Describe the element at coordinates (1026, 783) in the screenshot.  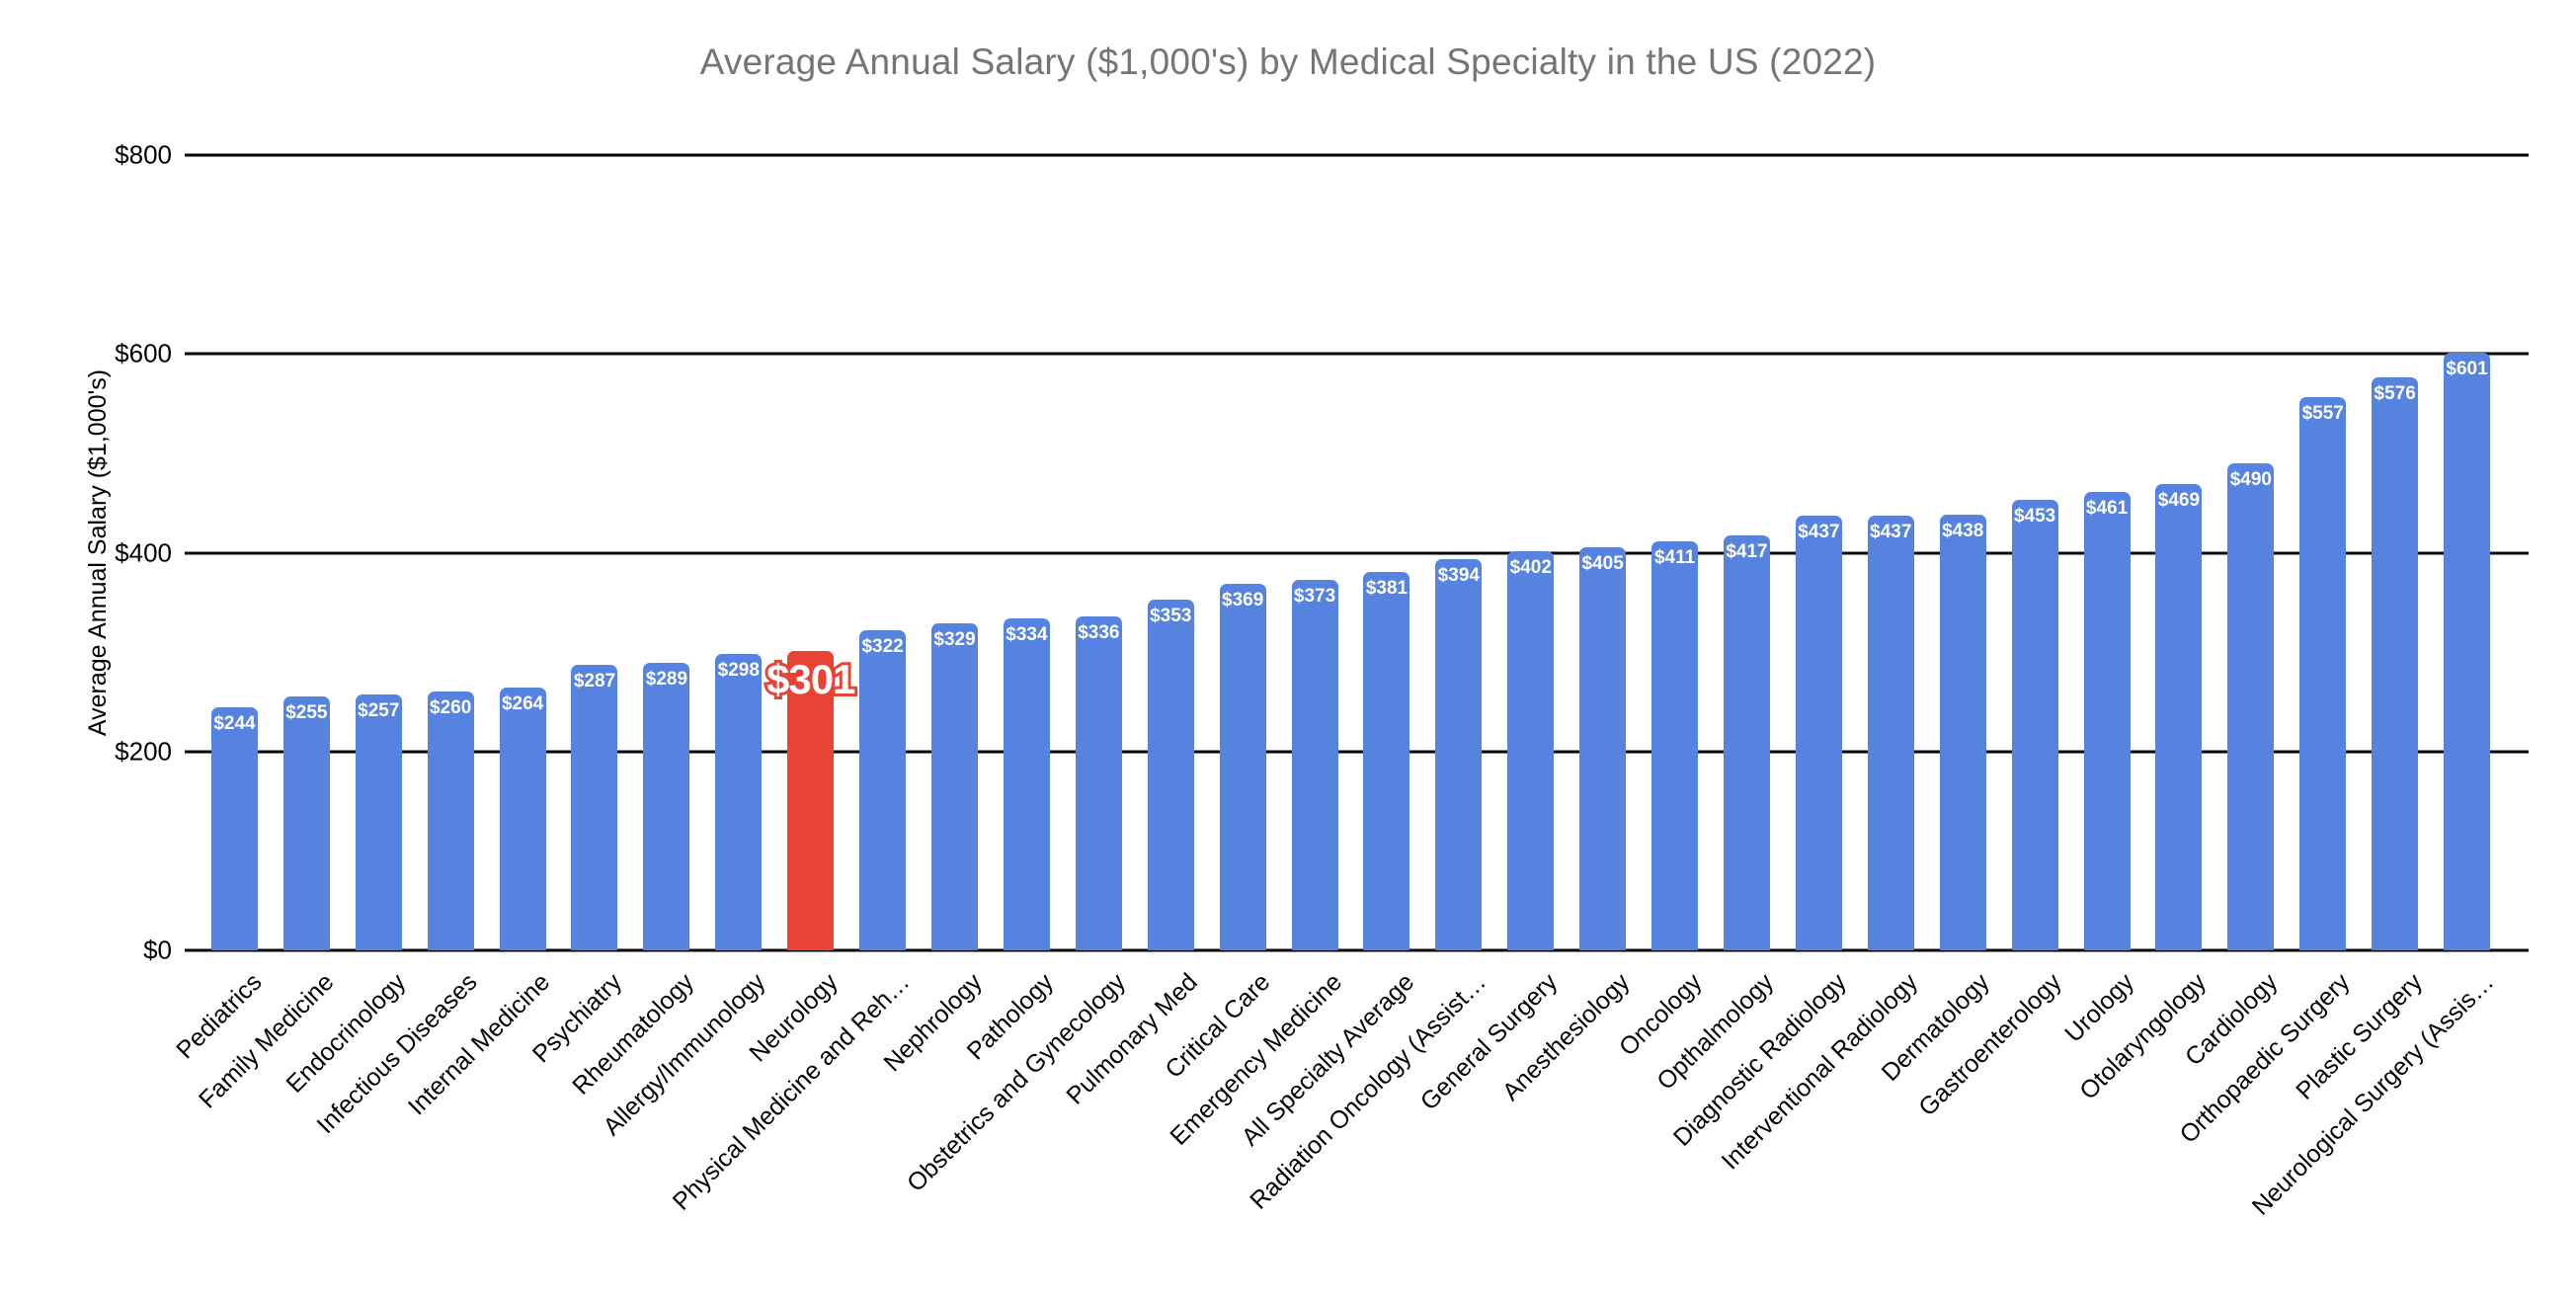
I see `bar: $334` at that location.